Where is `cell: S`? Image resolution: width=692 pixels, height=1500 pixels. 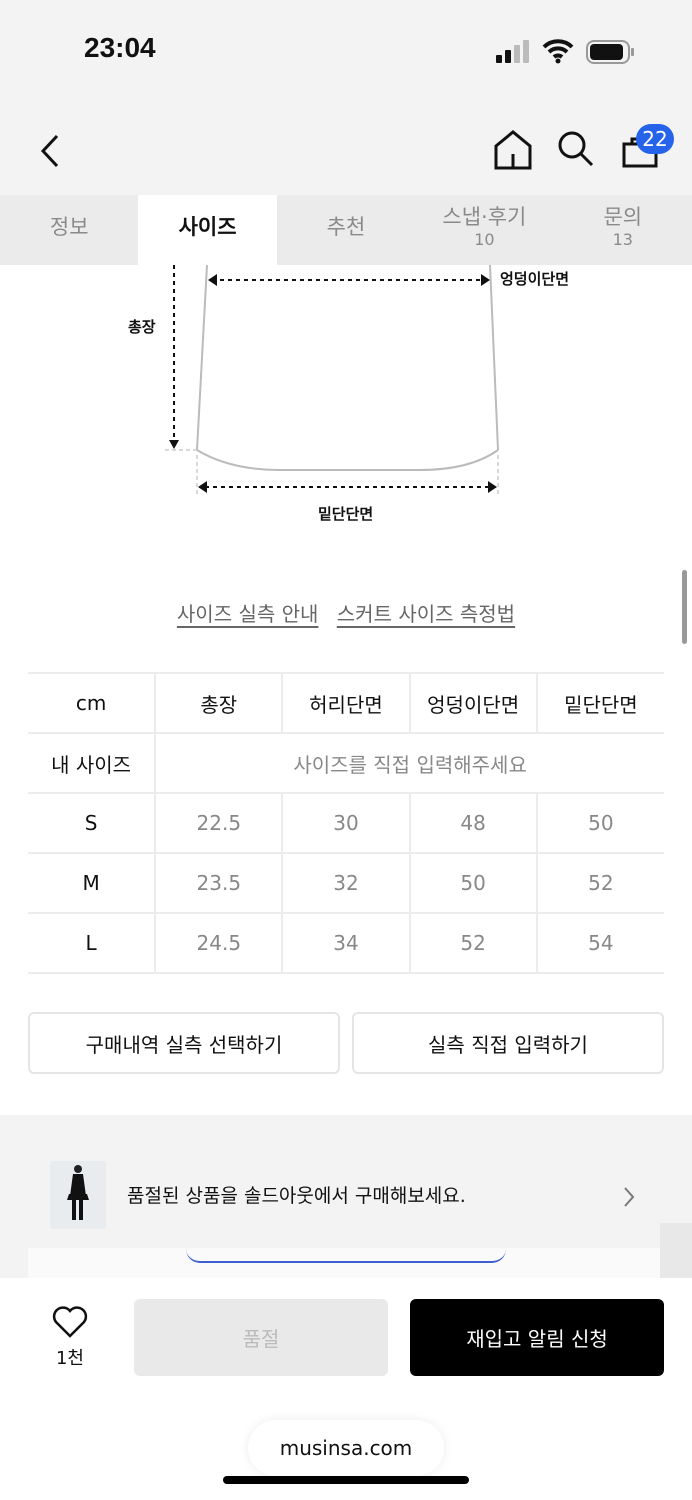
cell: S is located at coordinates (92, 823).